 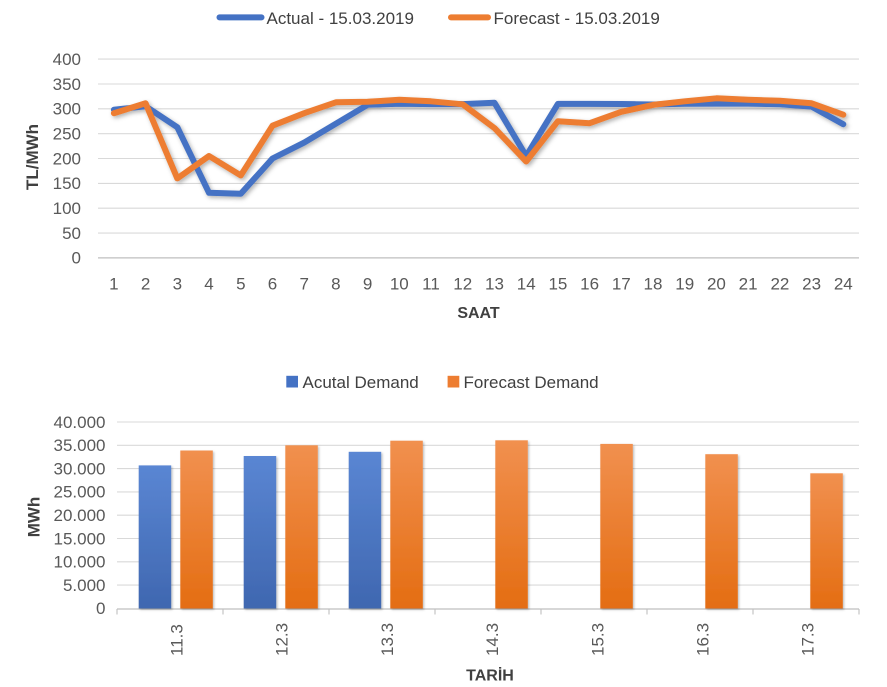 What do you see at coordinates (526, 283) in the screenshot?
I see `svg-text: 14` at bounding box center [526, 283].